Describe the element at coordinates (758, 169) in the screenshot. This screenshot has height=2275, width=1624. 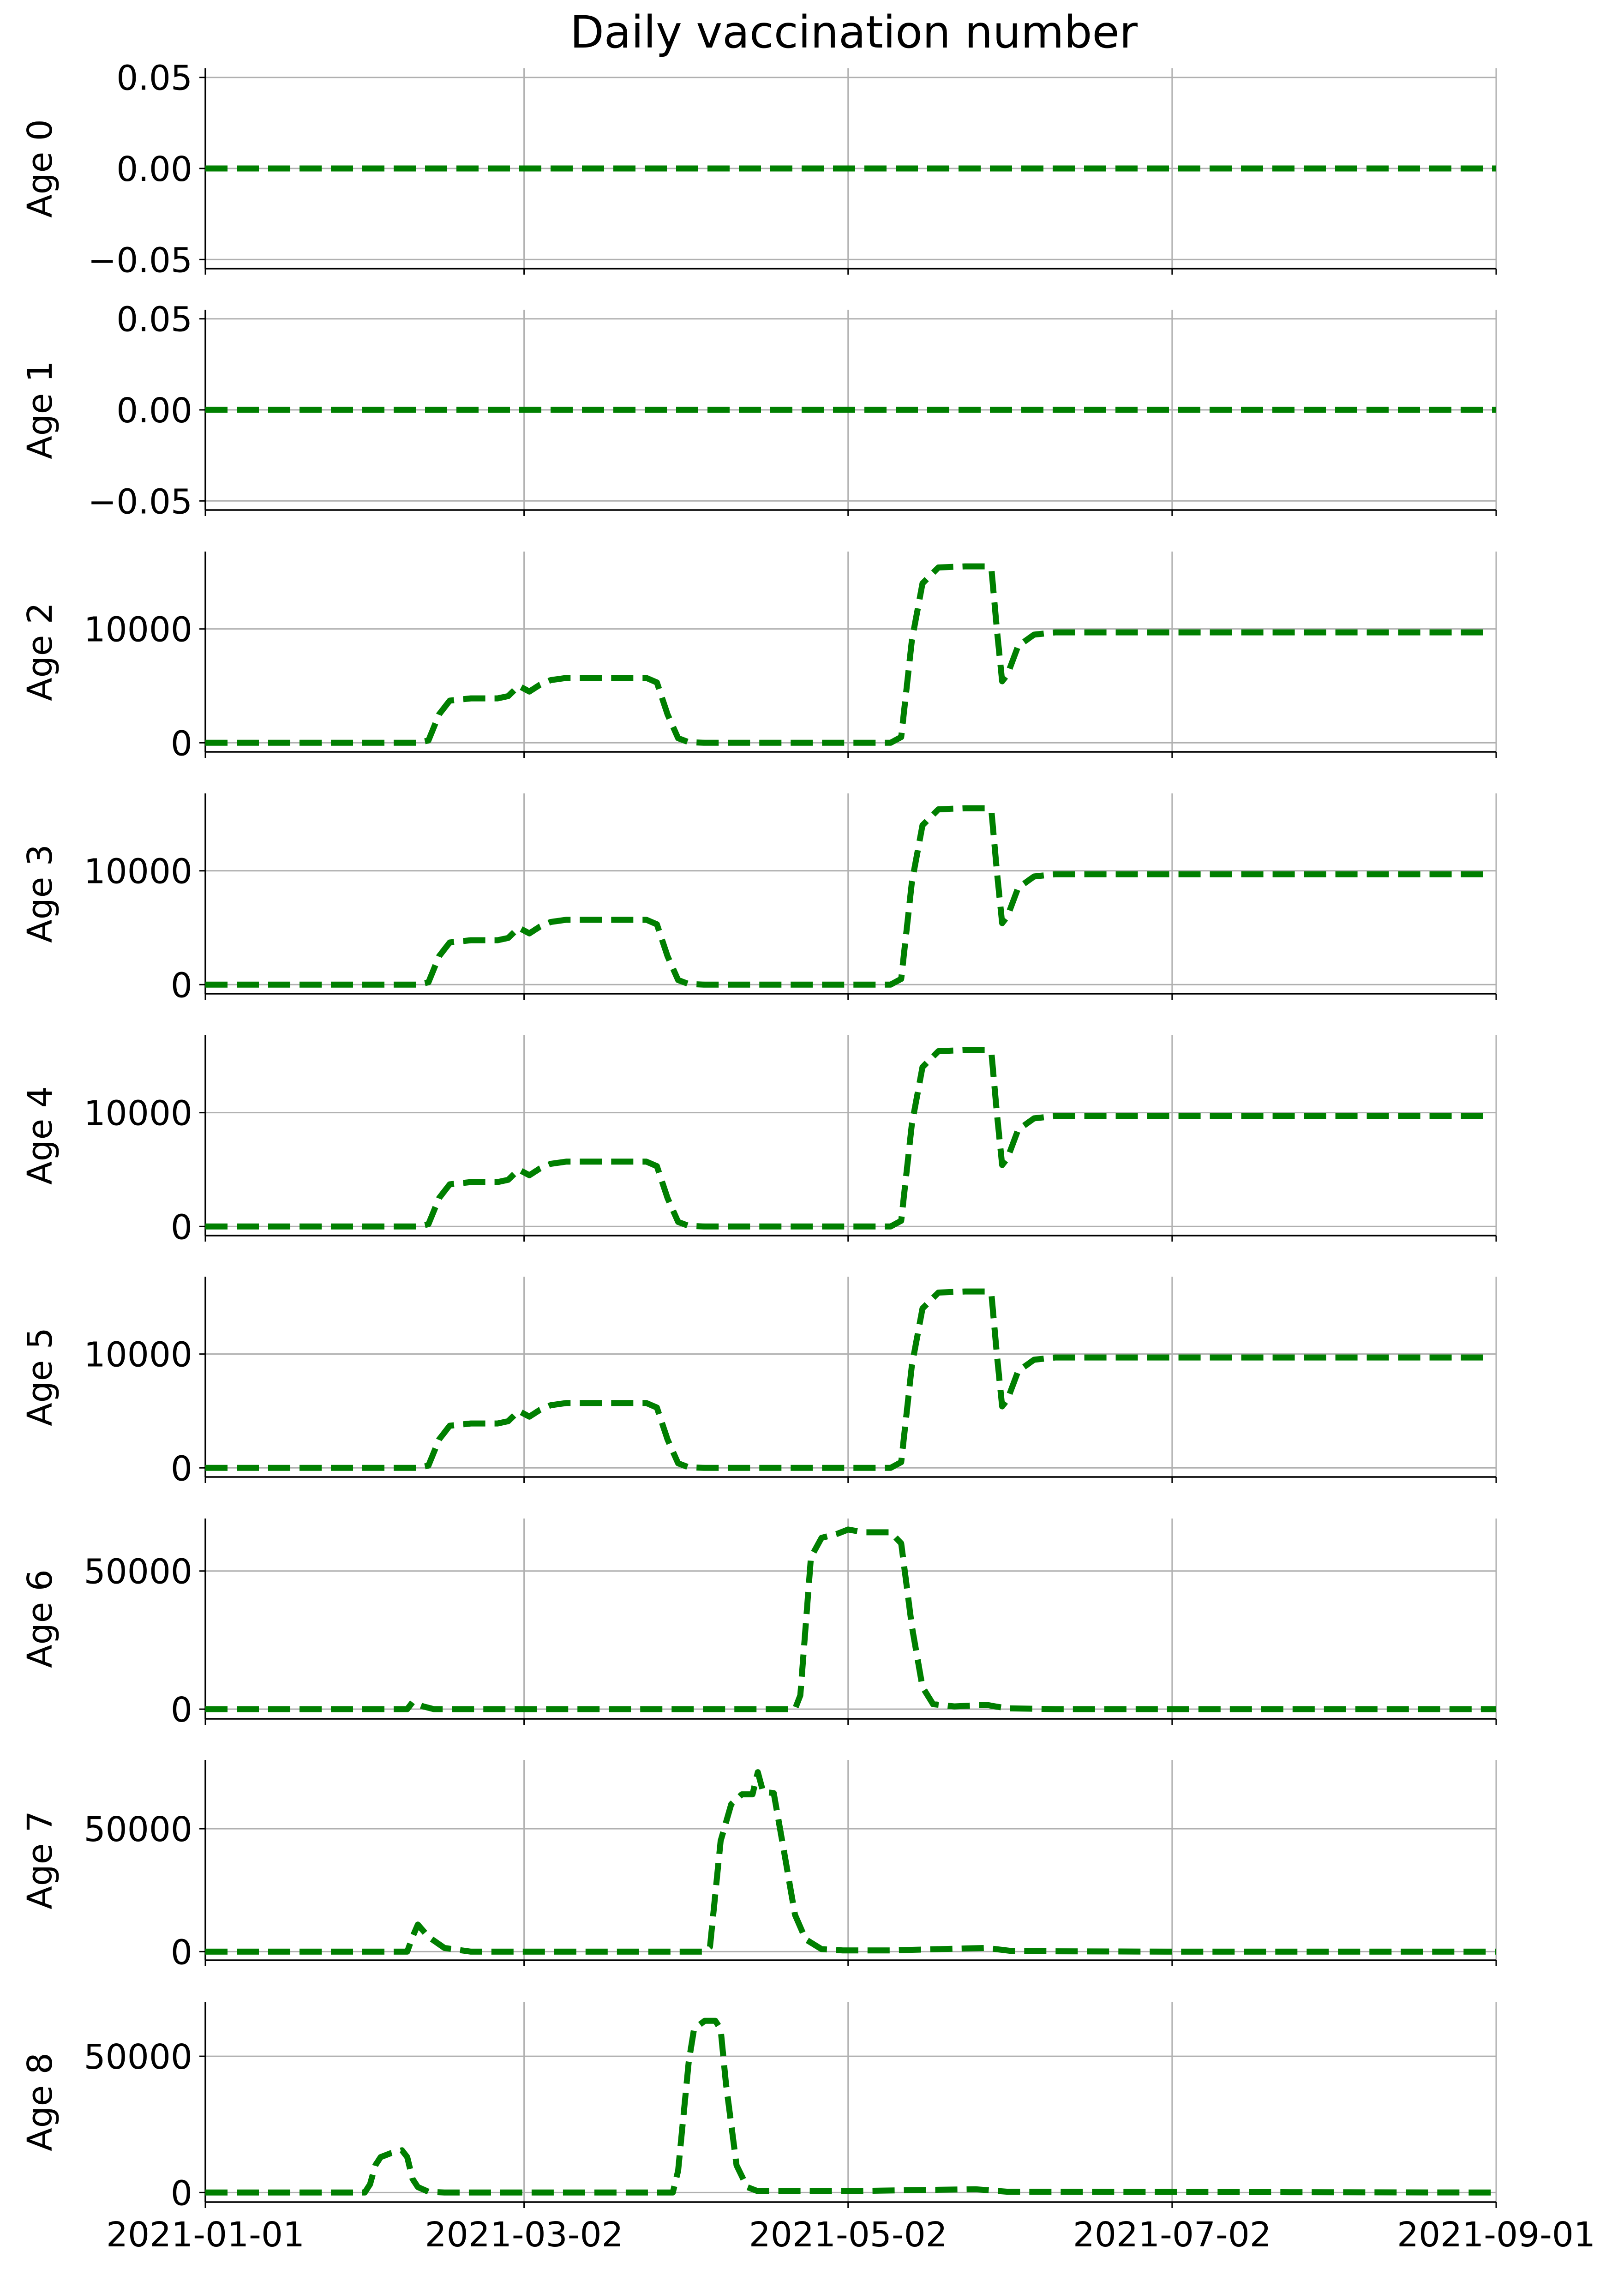
I see `panel-age-0: −0.05 0.00 0.05 Age 0` at that location.